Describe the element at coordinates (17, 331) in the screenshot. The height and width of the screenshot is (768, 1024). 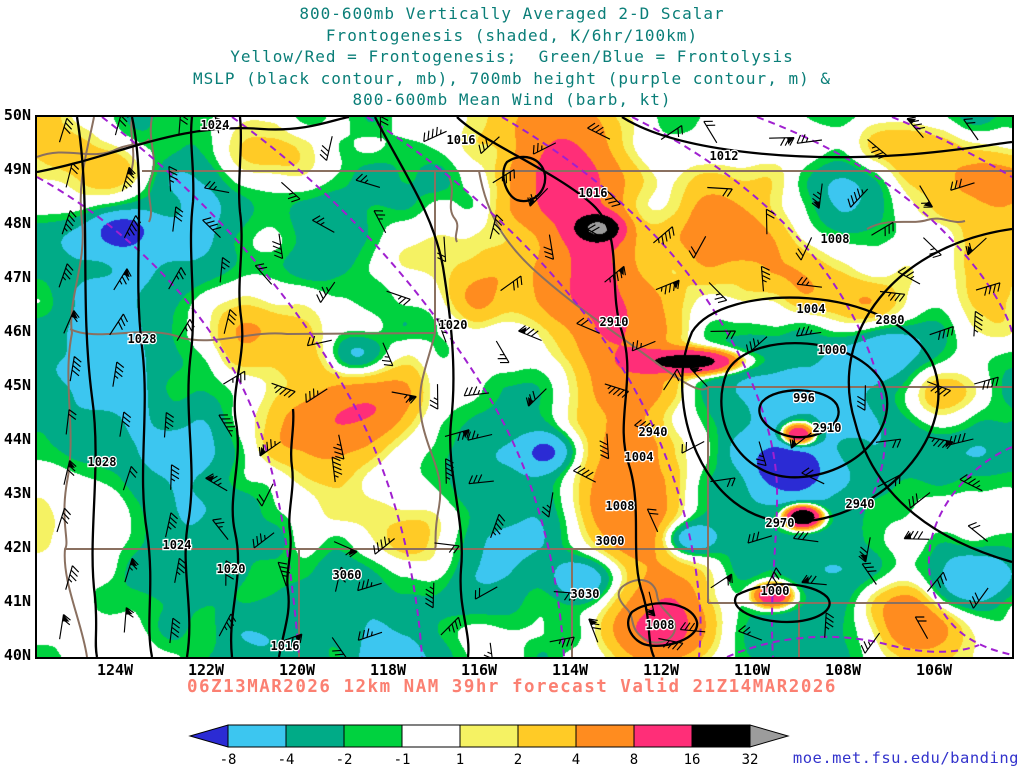
I see `lat-axis-label: 46N` at that location.